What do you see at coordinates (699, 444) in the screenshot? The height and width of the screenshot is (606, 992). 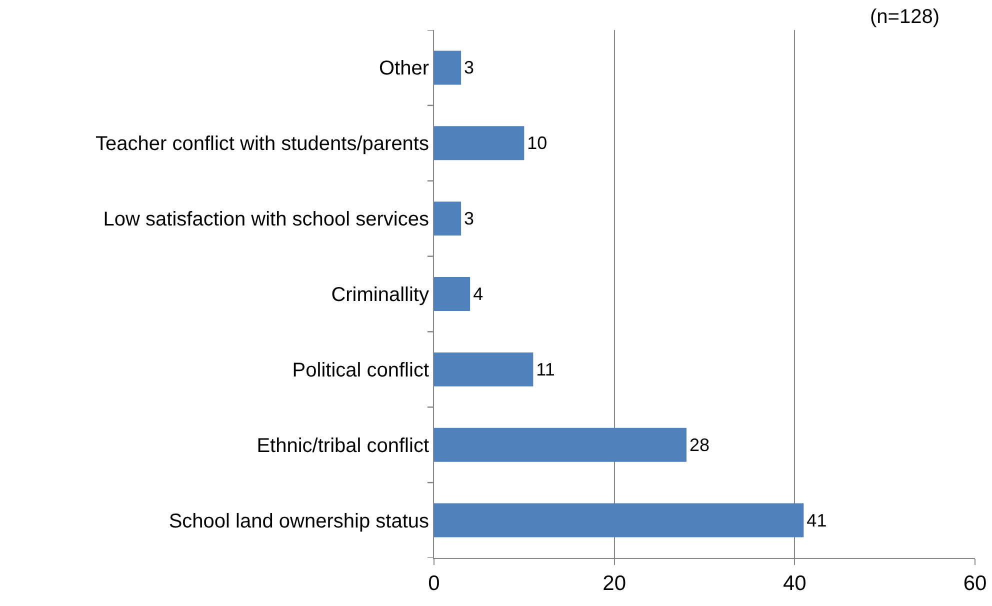 I see `data-label: 28` at bounding box center [699, 444].